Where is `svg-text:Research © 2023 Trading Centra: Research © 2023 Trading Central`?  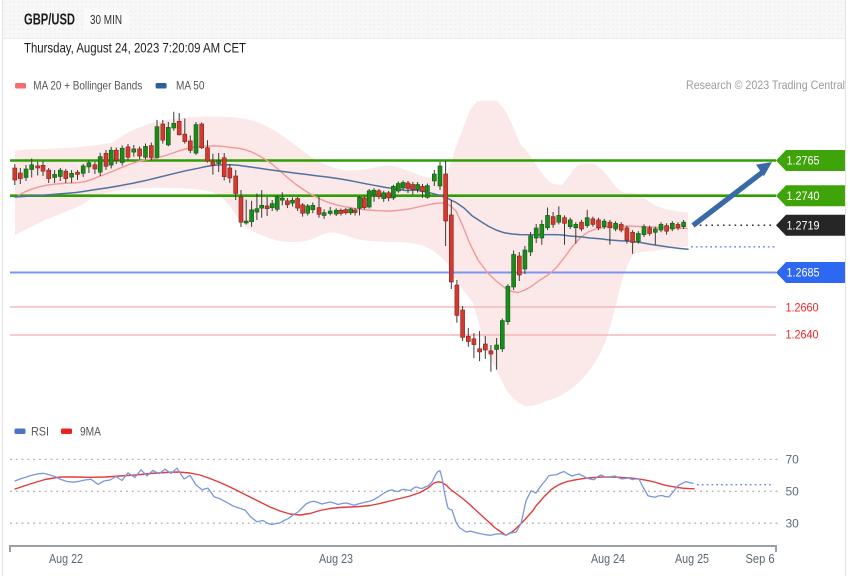
svg-text:Research © 2023 Trading Centra: Research © 2023 Trading Central is located at coordinates (765, 85).